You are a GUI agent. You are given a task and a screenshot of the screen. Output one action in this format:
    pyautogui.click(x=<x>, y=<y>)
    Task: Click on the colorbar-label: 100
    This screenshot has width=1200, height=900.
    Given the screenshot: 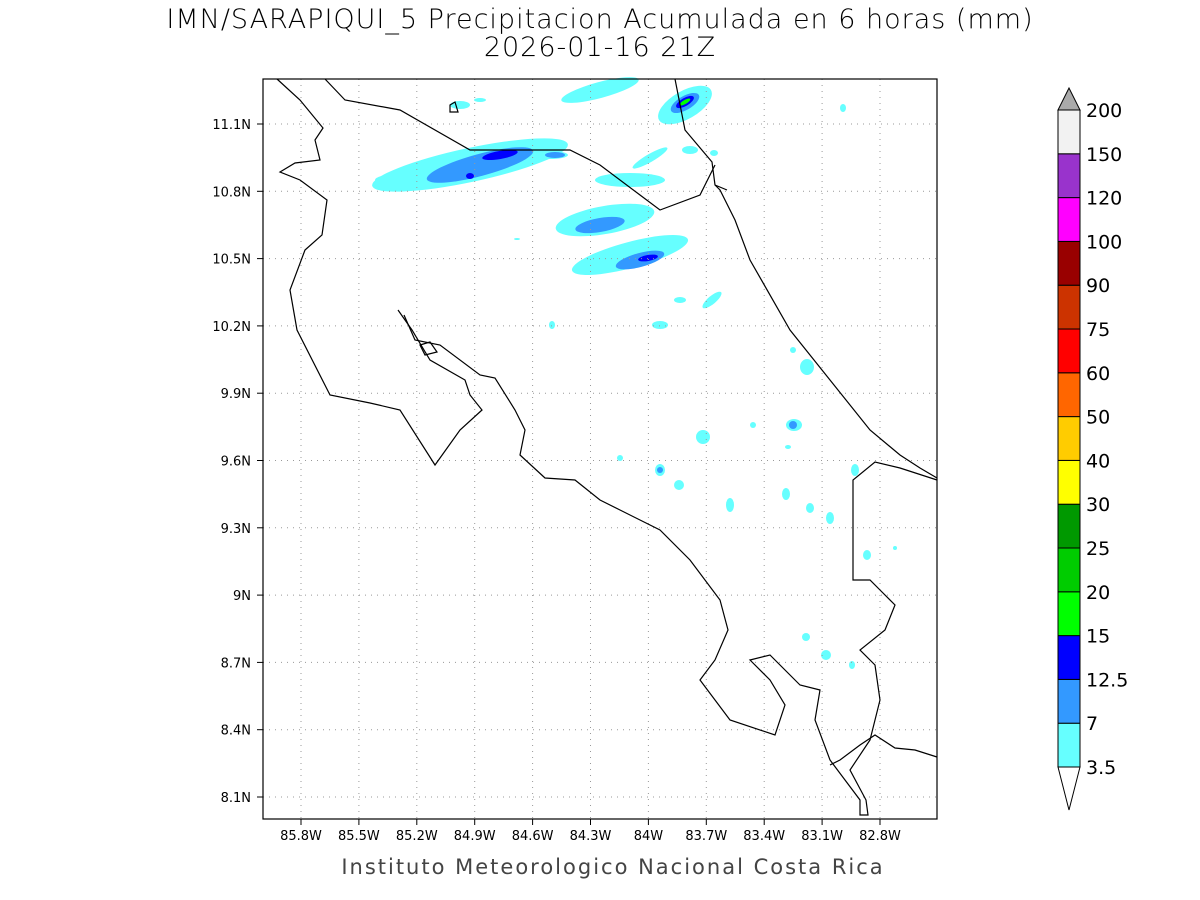 What is the action you would take?
    pyautogui.click(x=1104, y=242)
    